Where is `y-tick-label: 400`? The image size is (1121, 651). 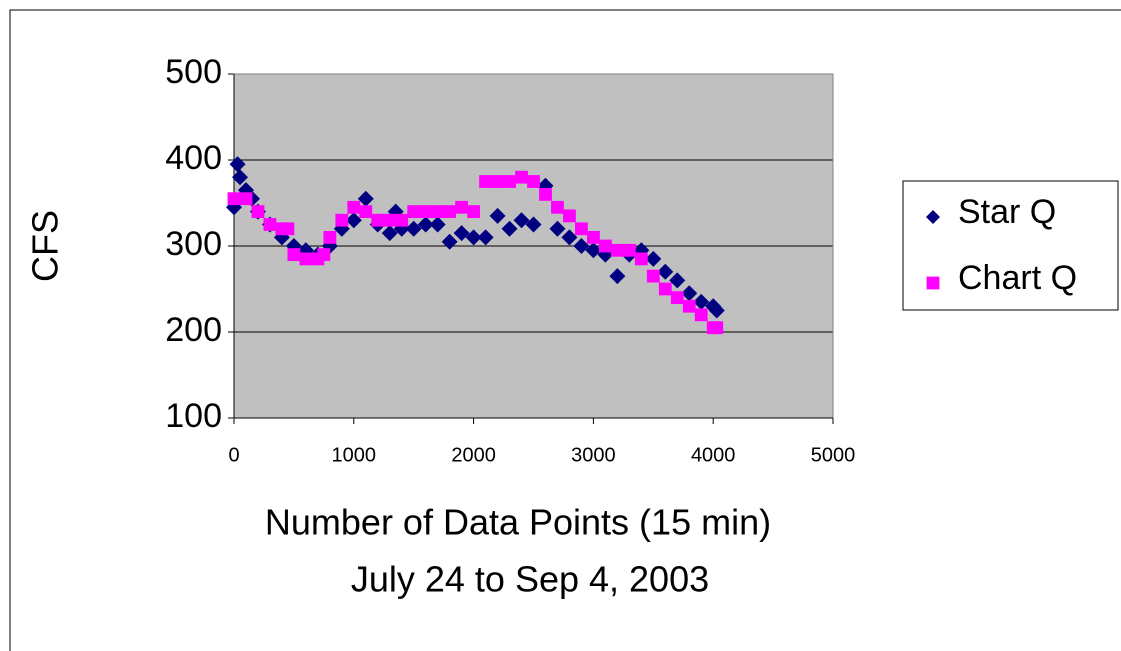
y-tick-label: 400 is located at coordinates (193, 158).